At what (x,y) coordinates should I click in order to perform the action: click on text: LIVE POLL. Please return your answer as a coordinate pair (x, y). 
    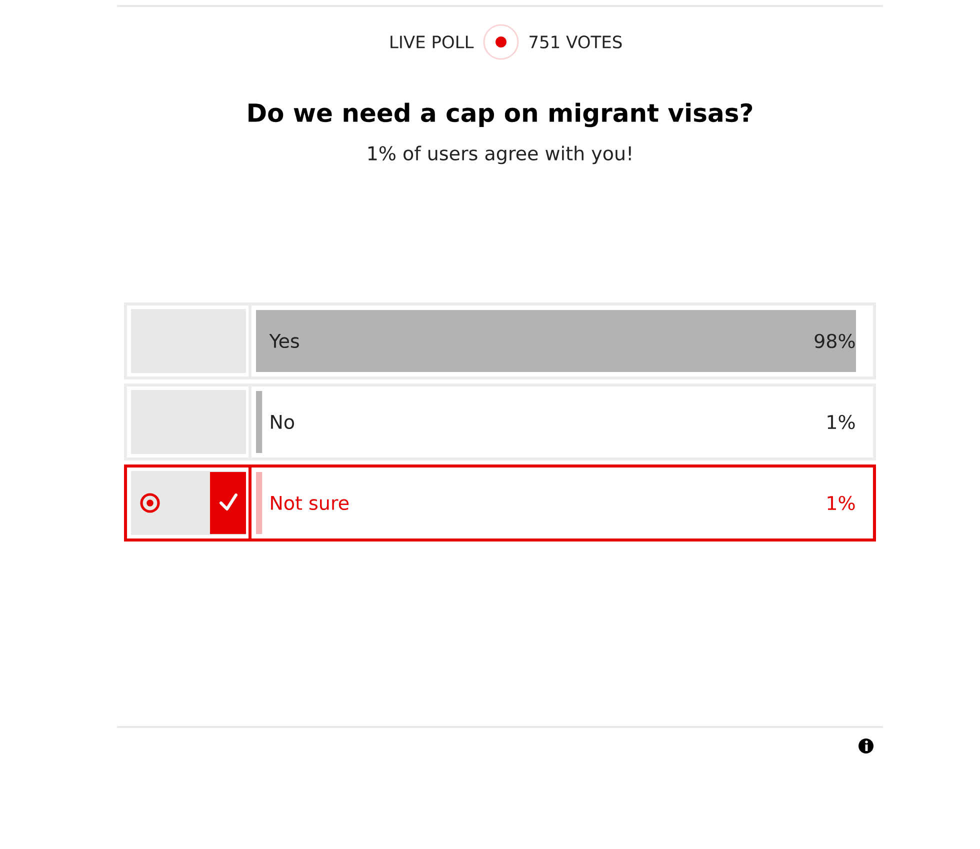
    Looking at the image, I should click on (432, 42).